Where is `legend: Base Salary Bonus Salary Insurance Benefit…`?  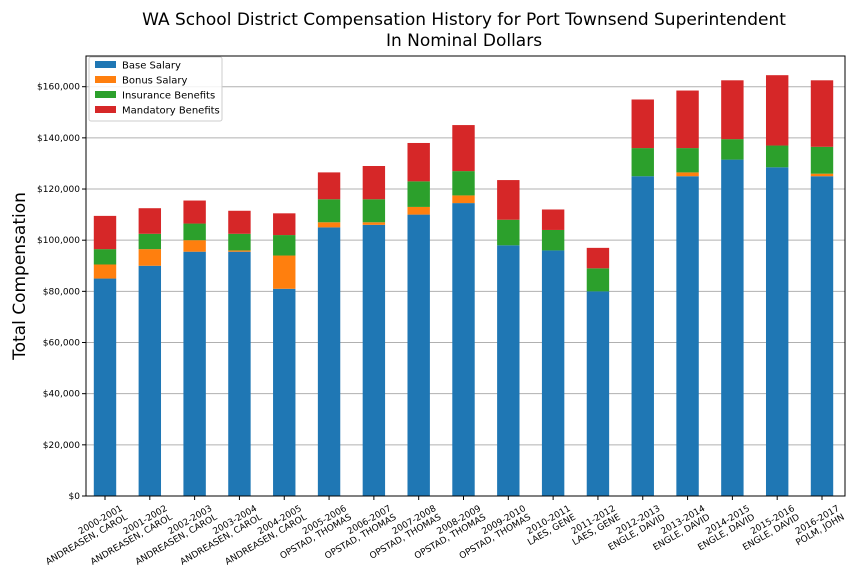 legend: Base Salary Bonus Salary Insurance Benefit… is located at coordinates (155, 89).